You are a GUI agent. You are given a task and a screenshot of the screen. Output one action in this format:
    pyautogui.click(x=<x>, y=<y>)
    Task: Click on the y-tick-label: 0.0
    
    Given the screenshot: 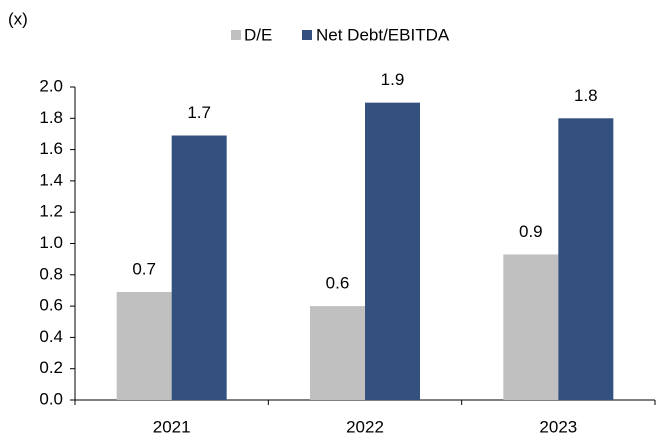 What is the action you would take?
    pyautogui.click(x=51, y=398)
    